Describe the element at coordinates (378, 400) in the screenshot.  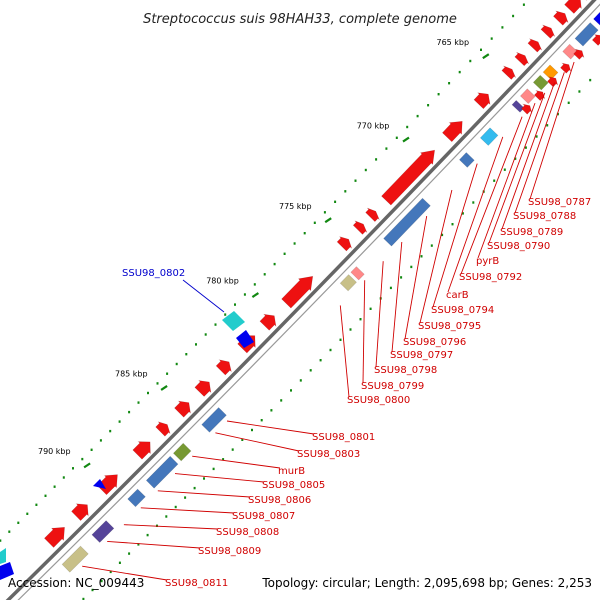
I see `gene-label: SSU98_0800` at that location.